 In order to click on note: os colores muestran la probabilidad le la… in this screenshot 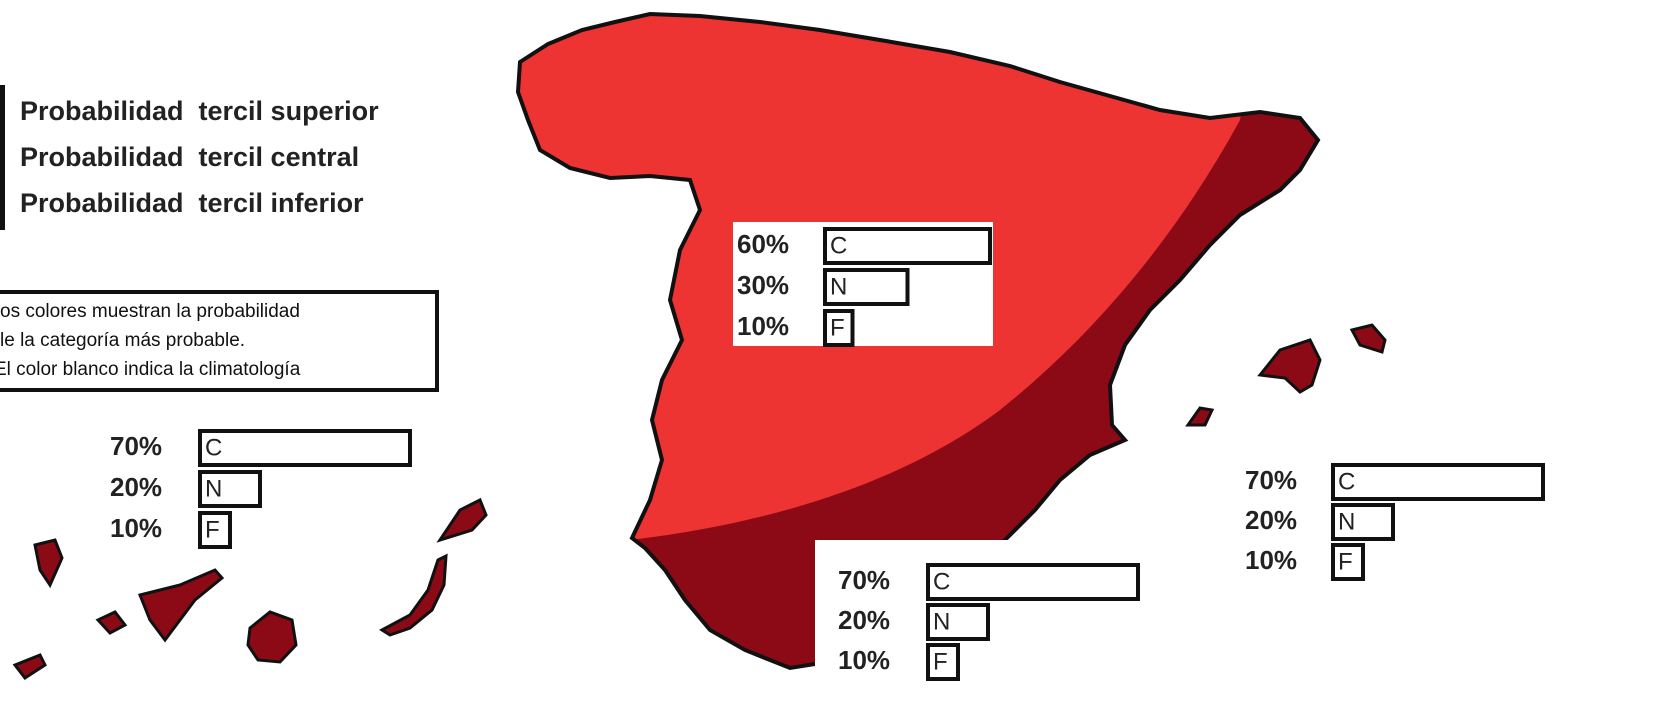, I will do `click(150, 340)`.